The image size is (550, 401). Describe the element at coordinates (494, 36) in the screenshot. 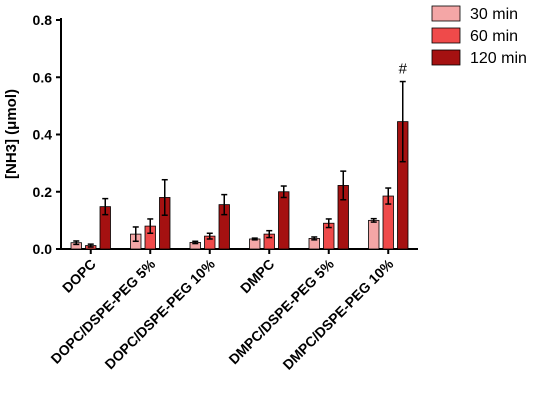

I see `legend-label: 60 min` at that location.